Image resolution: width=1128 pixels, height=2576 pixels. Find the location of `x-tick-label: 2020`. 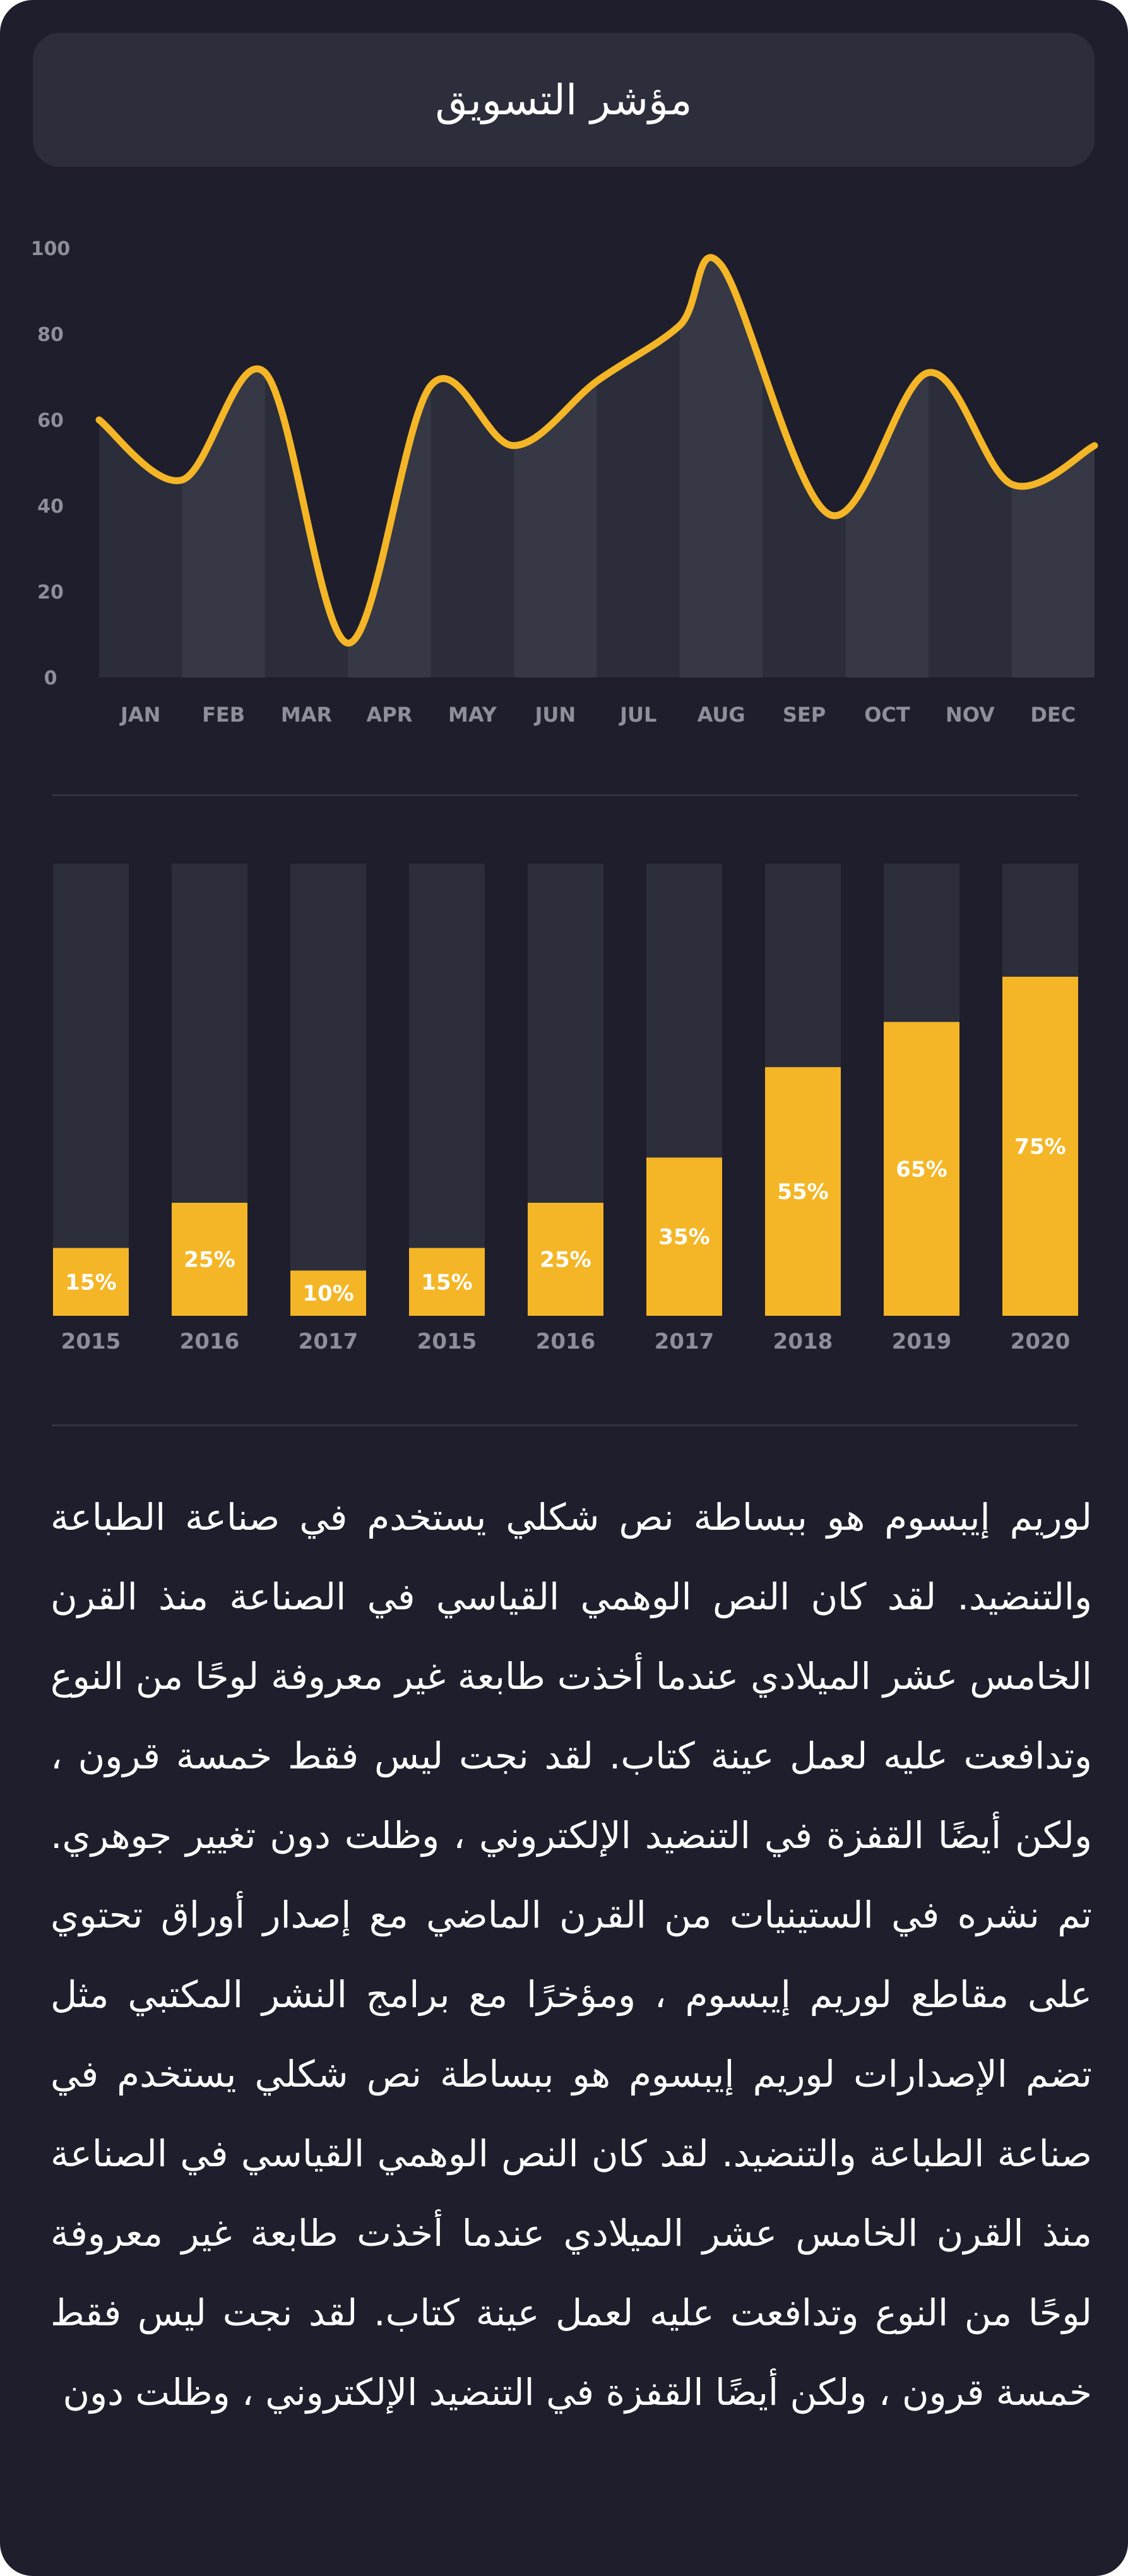

x-tick-label: 2020 is located at coordinates (1041, 1341).